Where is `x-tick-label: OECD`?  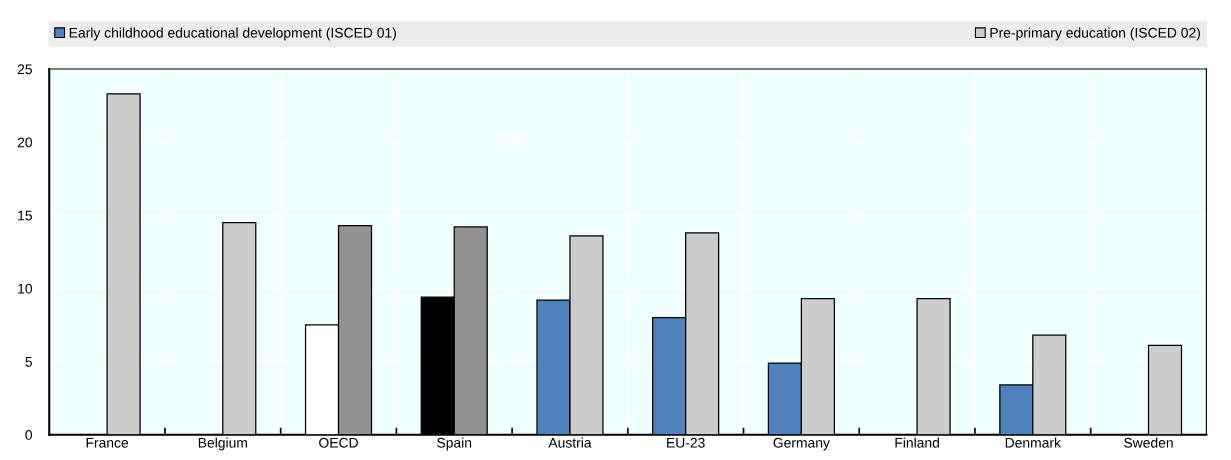
x-tick-label: OECD is located at coordinates (338, 442).